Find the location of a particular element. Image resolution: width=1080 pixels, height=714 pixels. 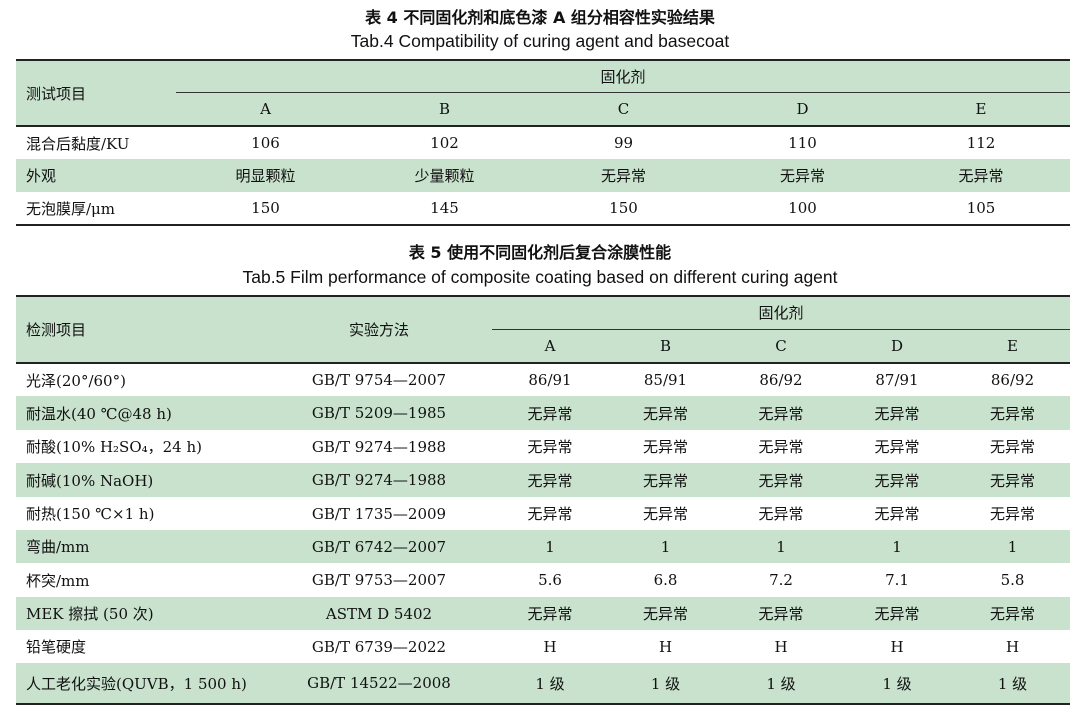

row-label: 外观 is located at coordinates (96, 175).